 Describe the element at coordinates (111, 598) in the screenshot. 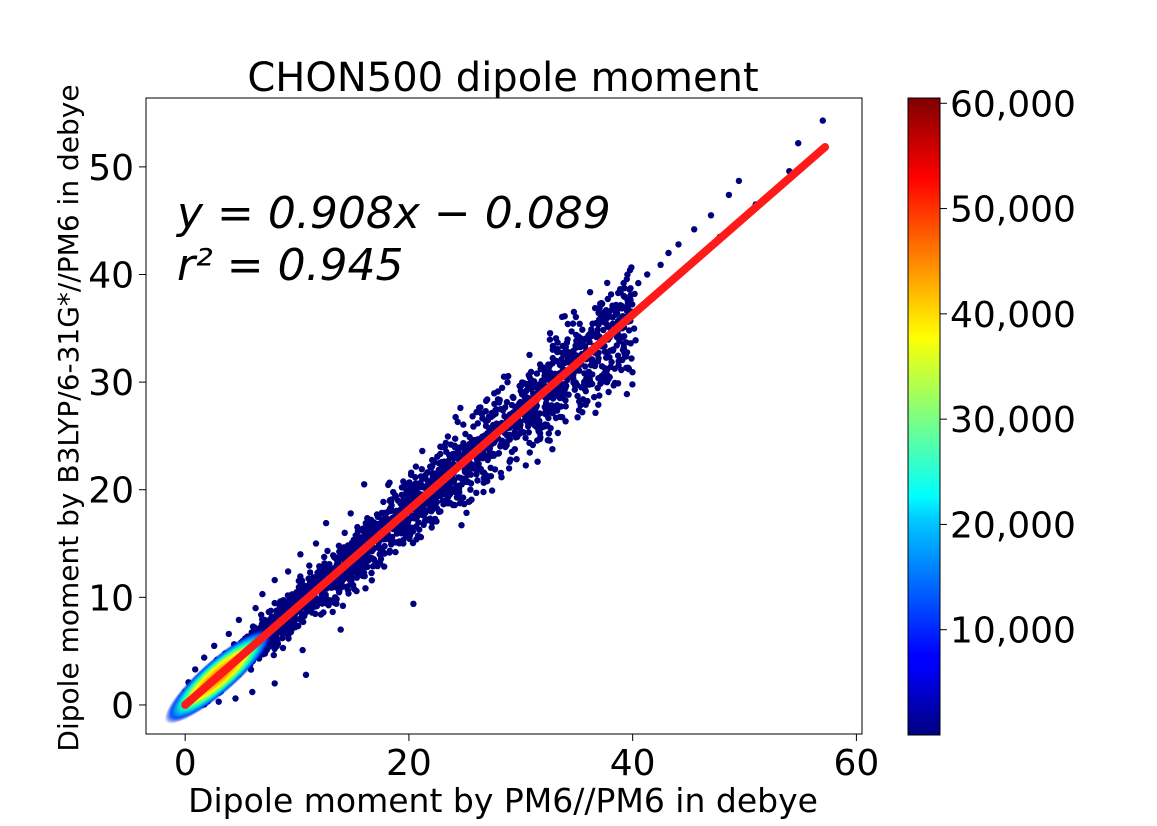

I see `y-tick-label: 10` at that location.